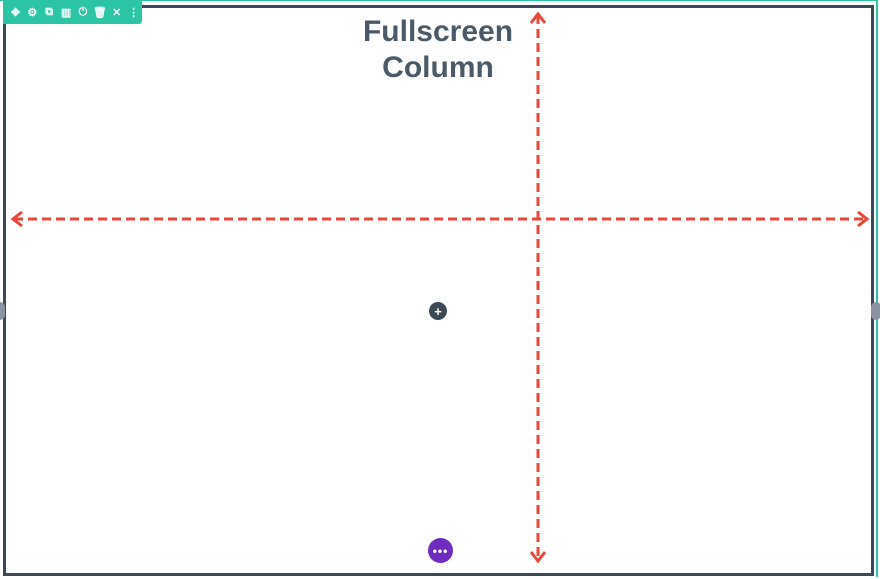 The width and height of the screenshot is (880, 579). I want to click on left-arrowhead, so click(16, 219).